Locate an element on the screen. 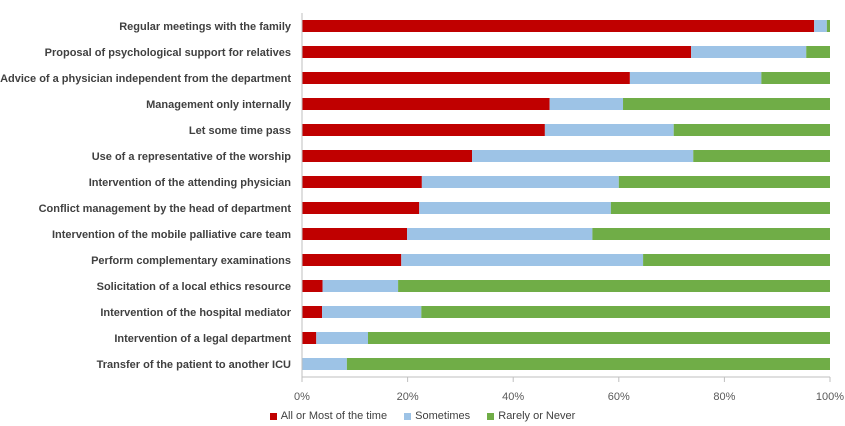  x-tick-label: 0% is located at coordinates (302, 397).